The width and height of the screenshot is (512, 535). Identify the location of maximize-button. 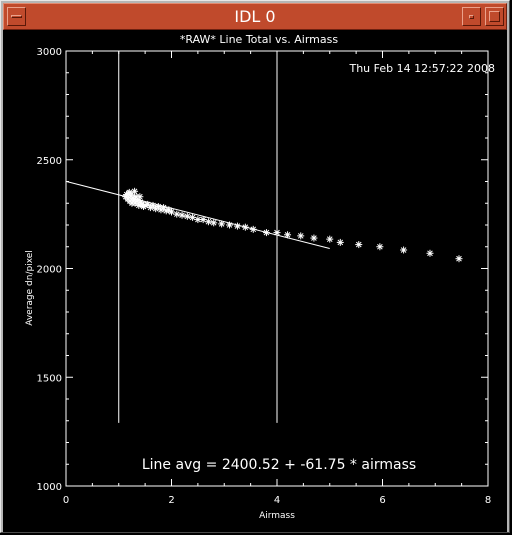
(494, 16).